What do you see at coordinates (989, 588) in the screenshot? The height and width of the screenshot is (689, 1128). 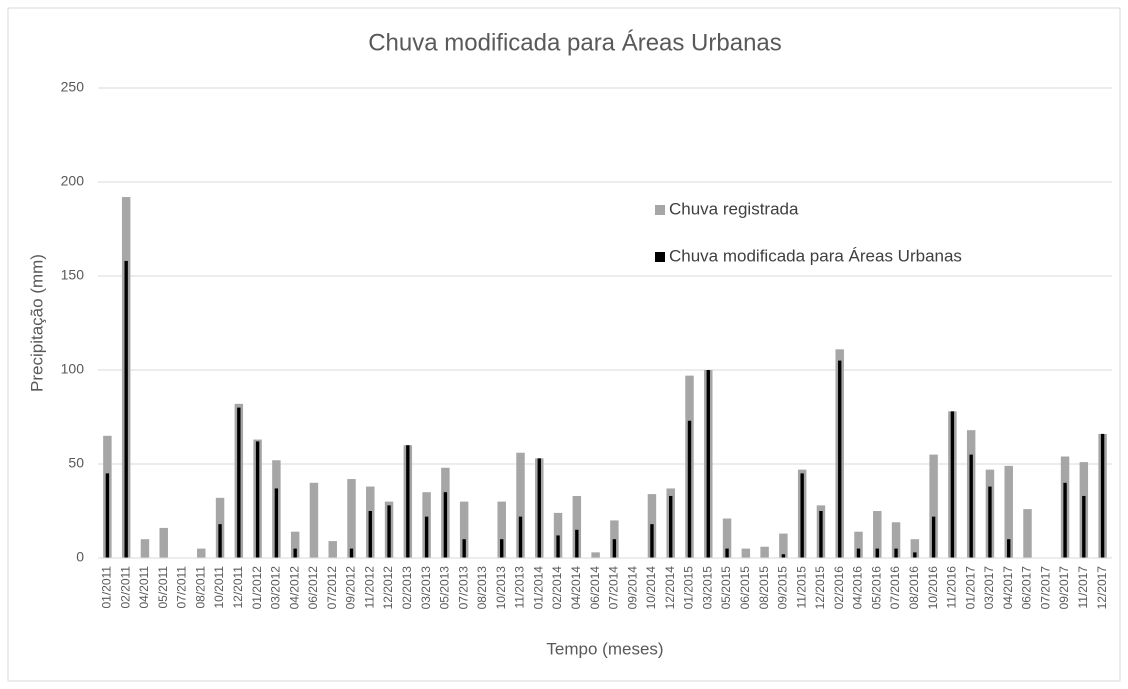 I see `x-tick-label: 03/2017` at bounding box center [989, 588].